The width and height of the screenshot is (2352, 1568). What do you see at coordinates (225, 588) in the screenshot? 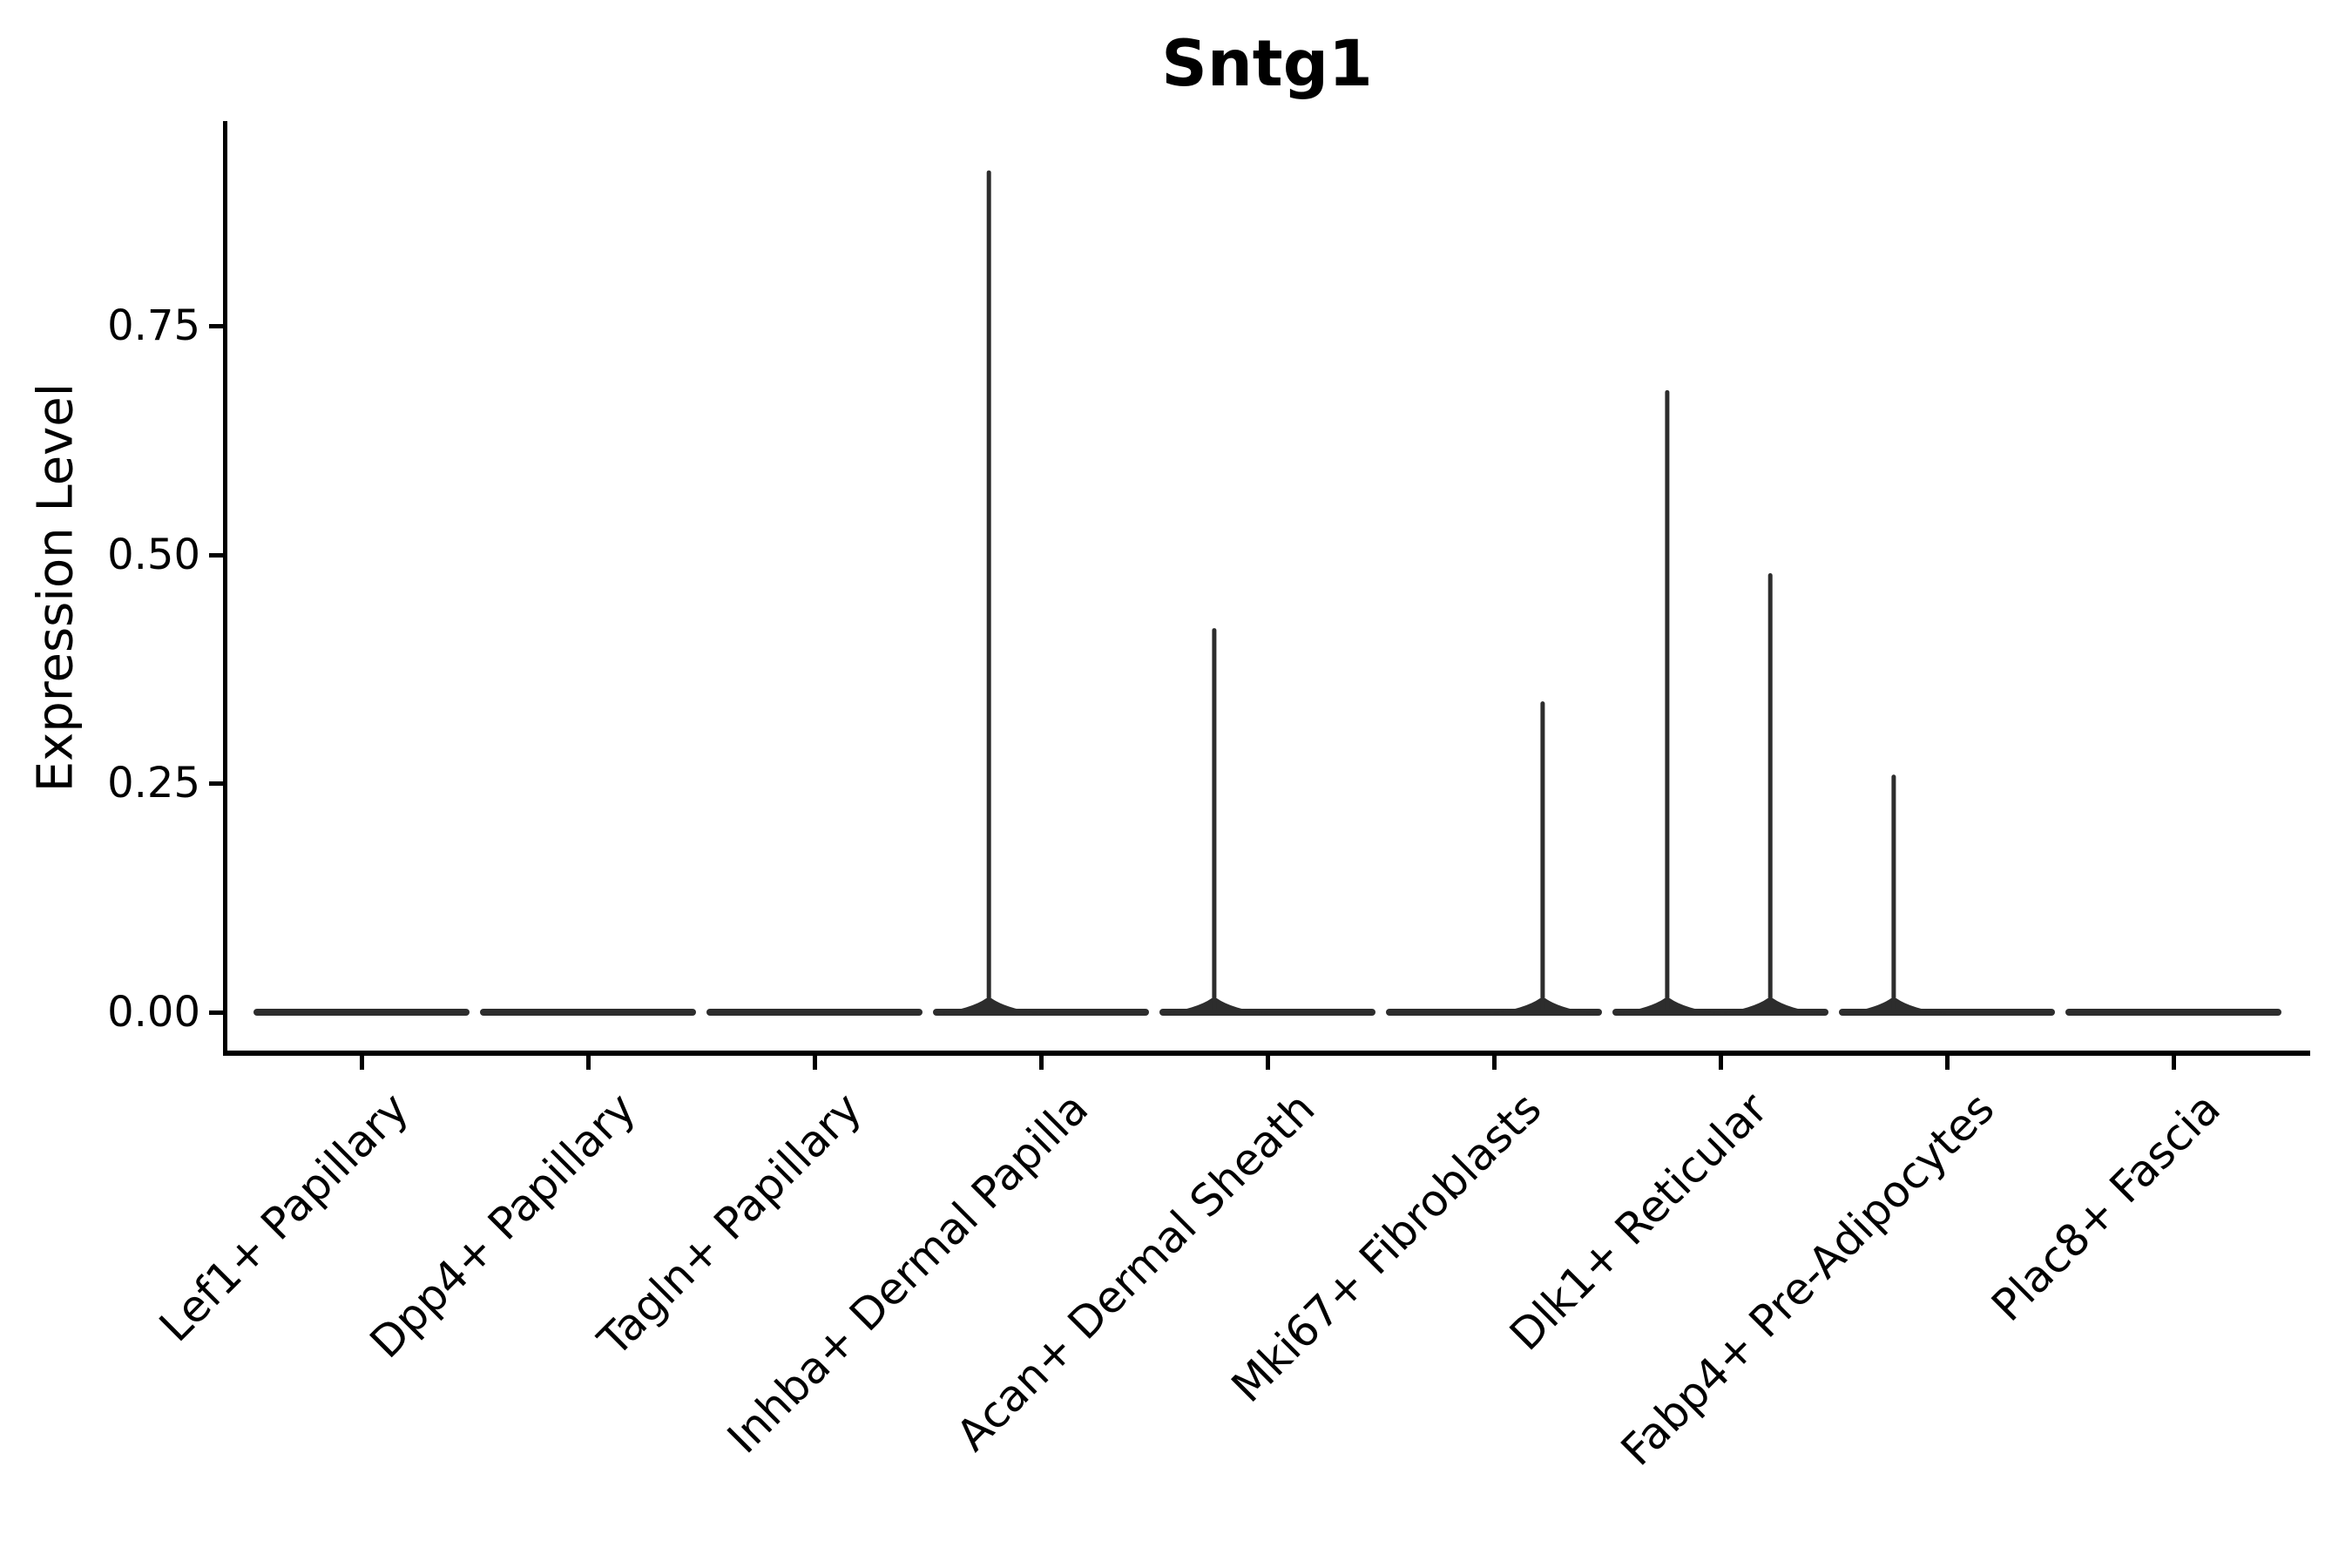
I see `y-axis-line` at bounding box center [225, 588].